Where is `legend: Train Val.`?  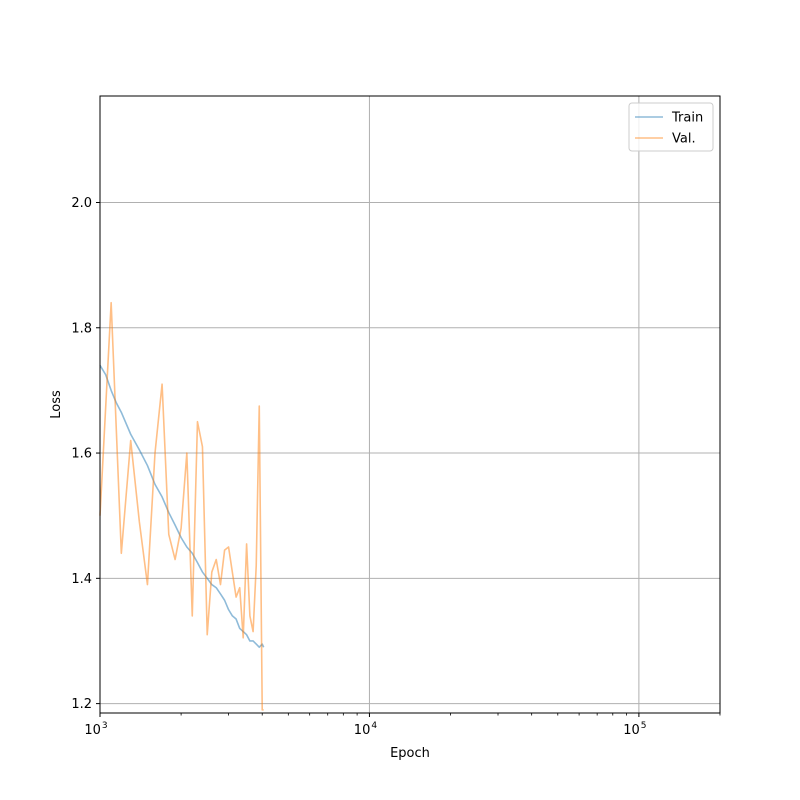 legend: Train Val. is located at coordinates (671, 127).